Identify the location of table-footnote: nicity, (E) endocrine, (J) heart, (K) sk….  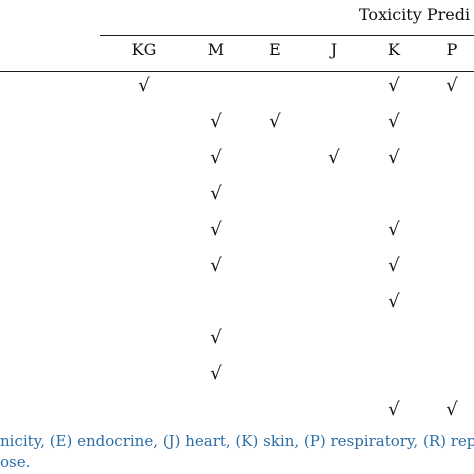
(237, 441).